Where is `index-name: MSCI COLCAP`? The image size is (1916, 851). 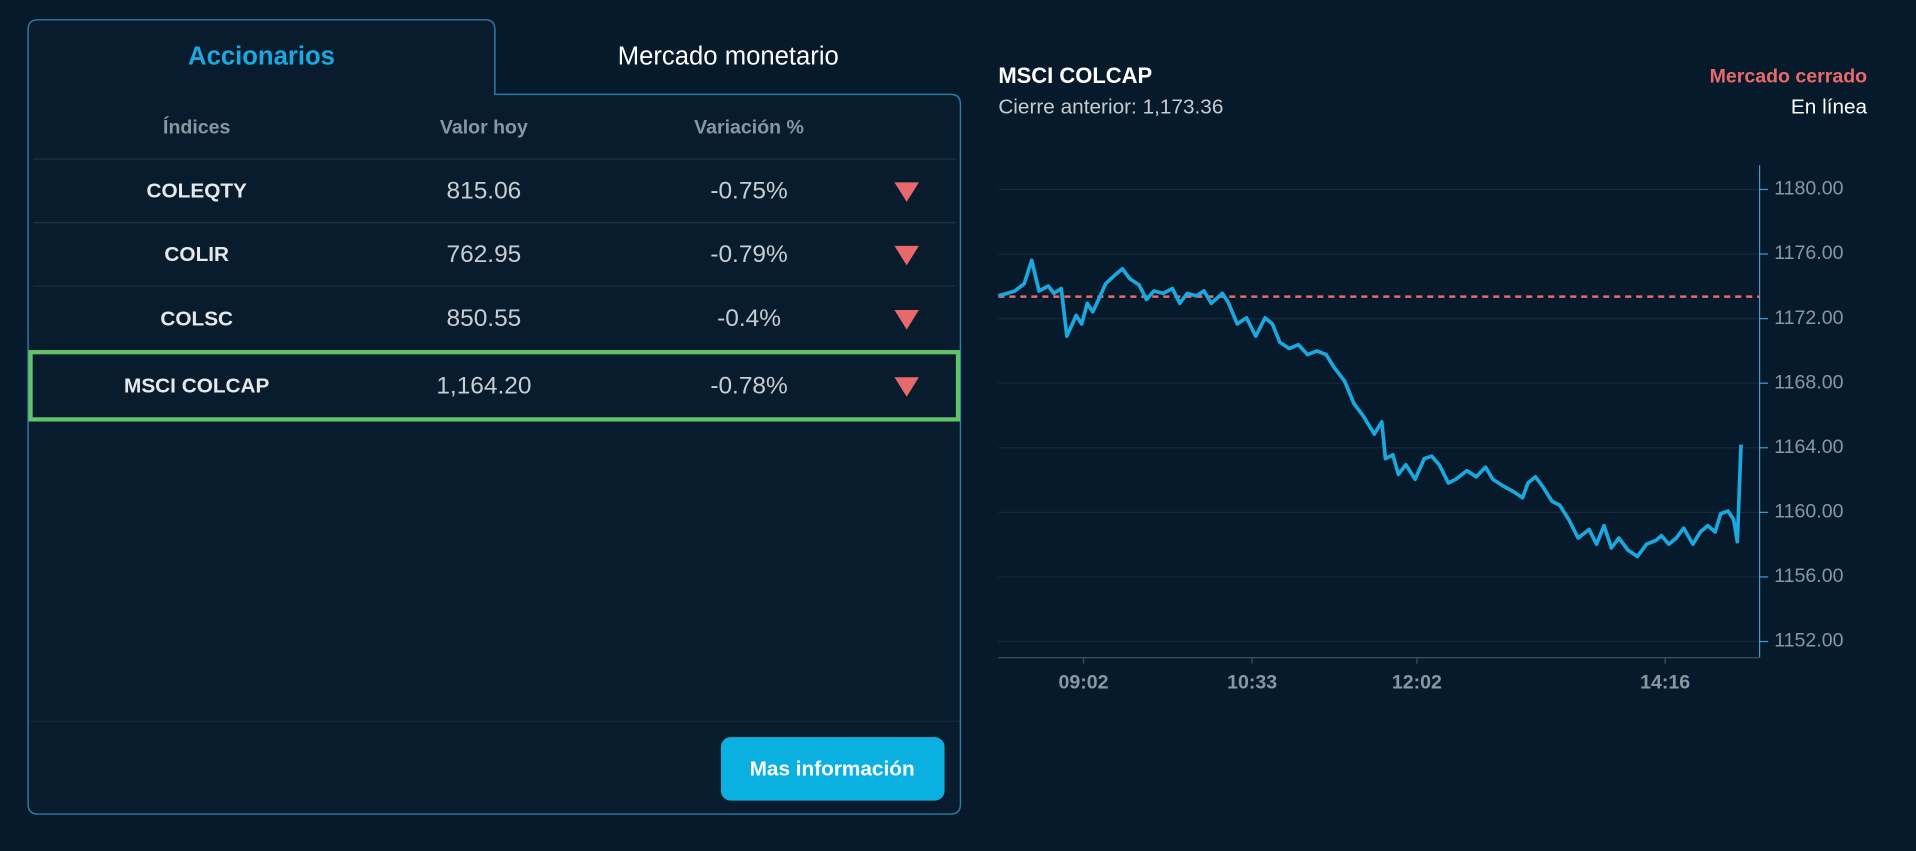
index-name: MSCI COLCAP is located at coordinates (197, 385).